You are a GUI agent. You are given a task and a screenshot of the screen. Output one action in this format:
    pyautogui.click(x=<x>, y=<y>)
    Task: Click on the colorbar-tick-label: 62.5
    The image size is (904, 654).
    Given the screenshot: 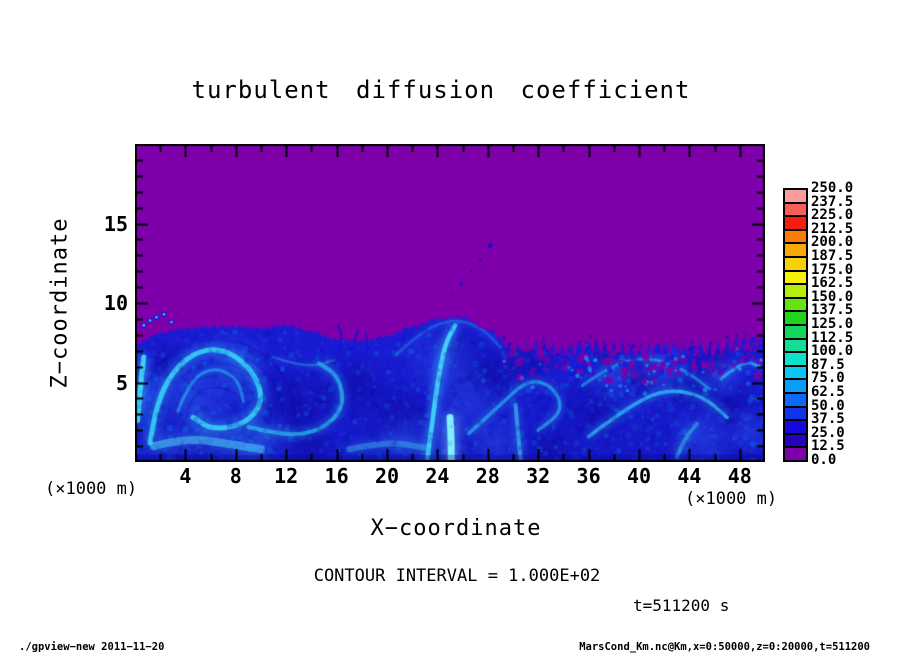 What is the action you would take?
    pyautogui.click(x=828, y=392)
    